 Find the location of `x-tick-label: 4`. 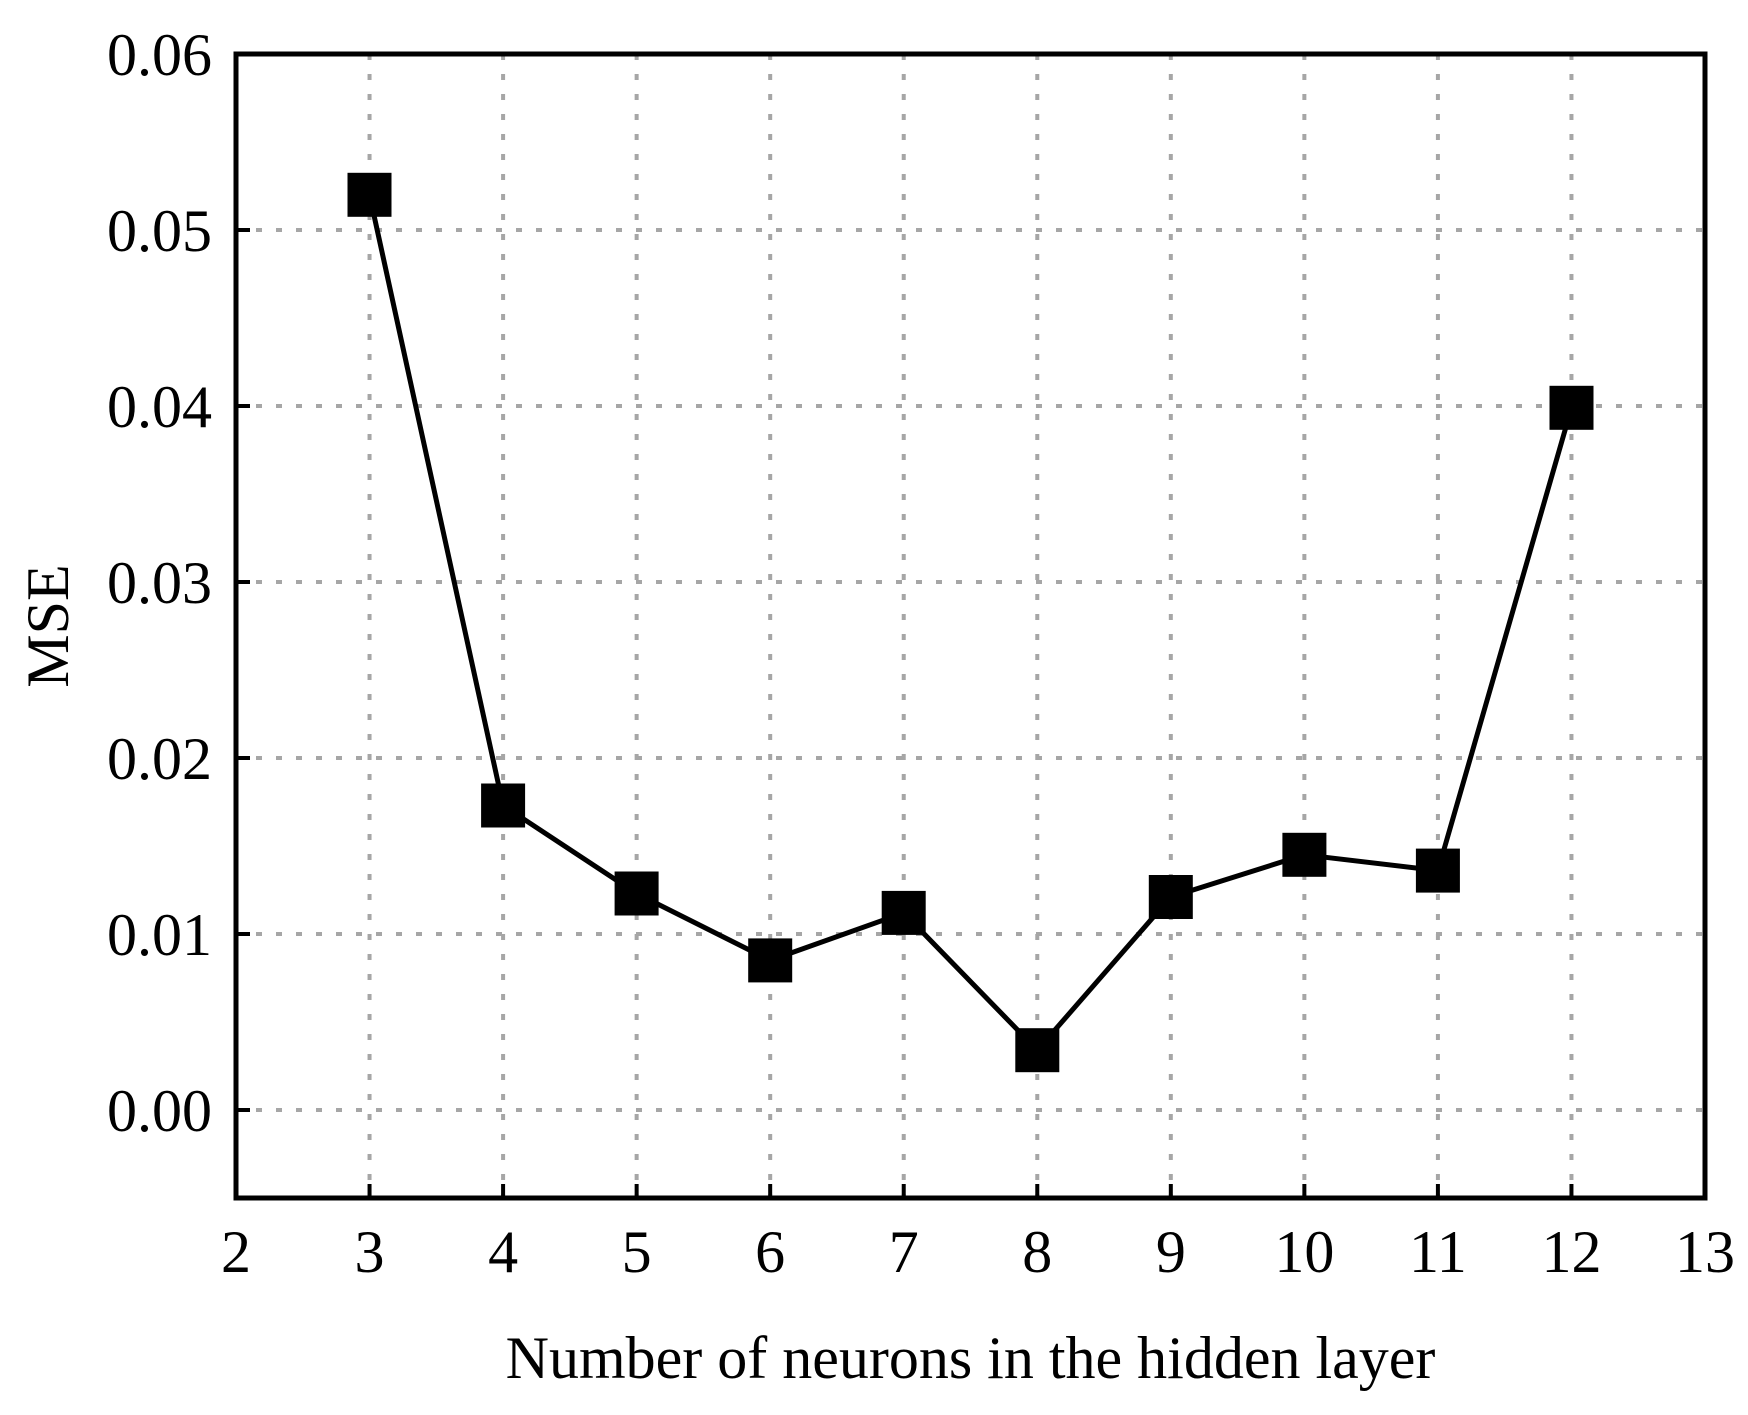

x-tick-label: 4 is located at coordinates (503, 1252).